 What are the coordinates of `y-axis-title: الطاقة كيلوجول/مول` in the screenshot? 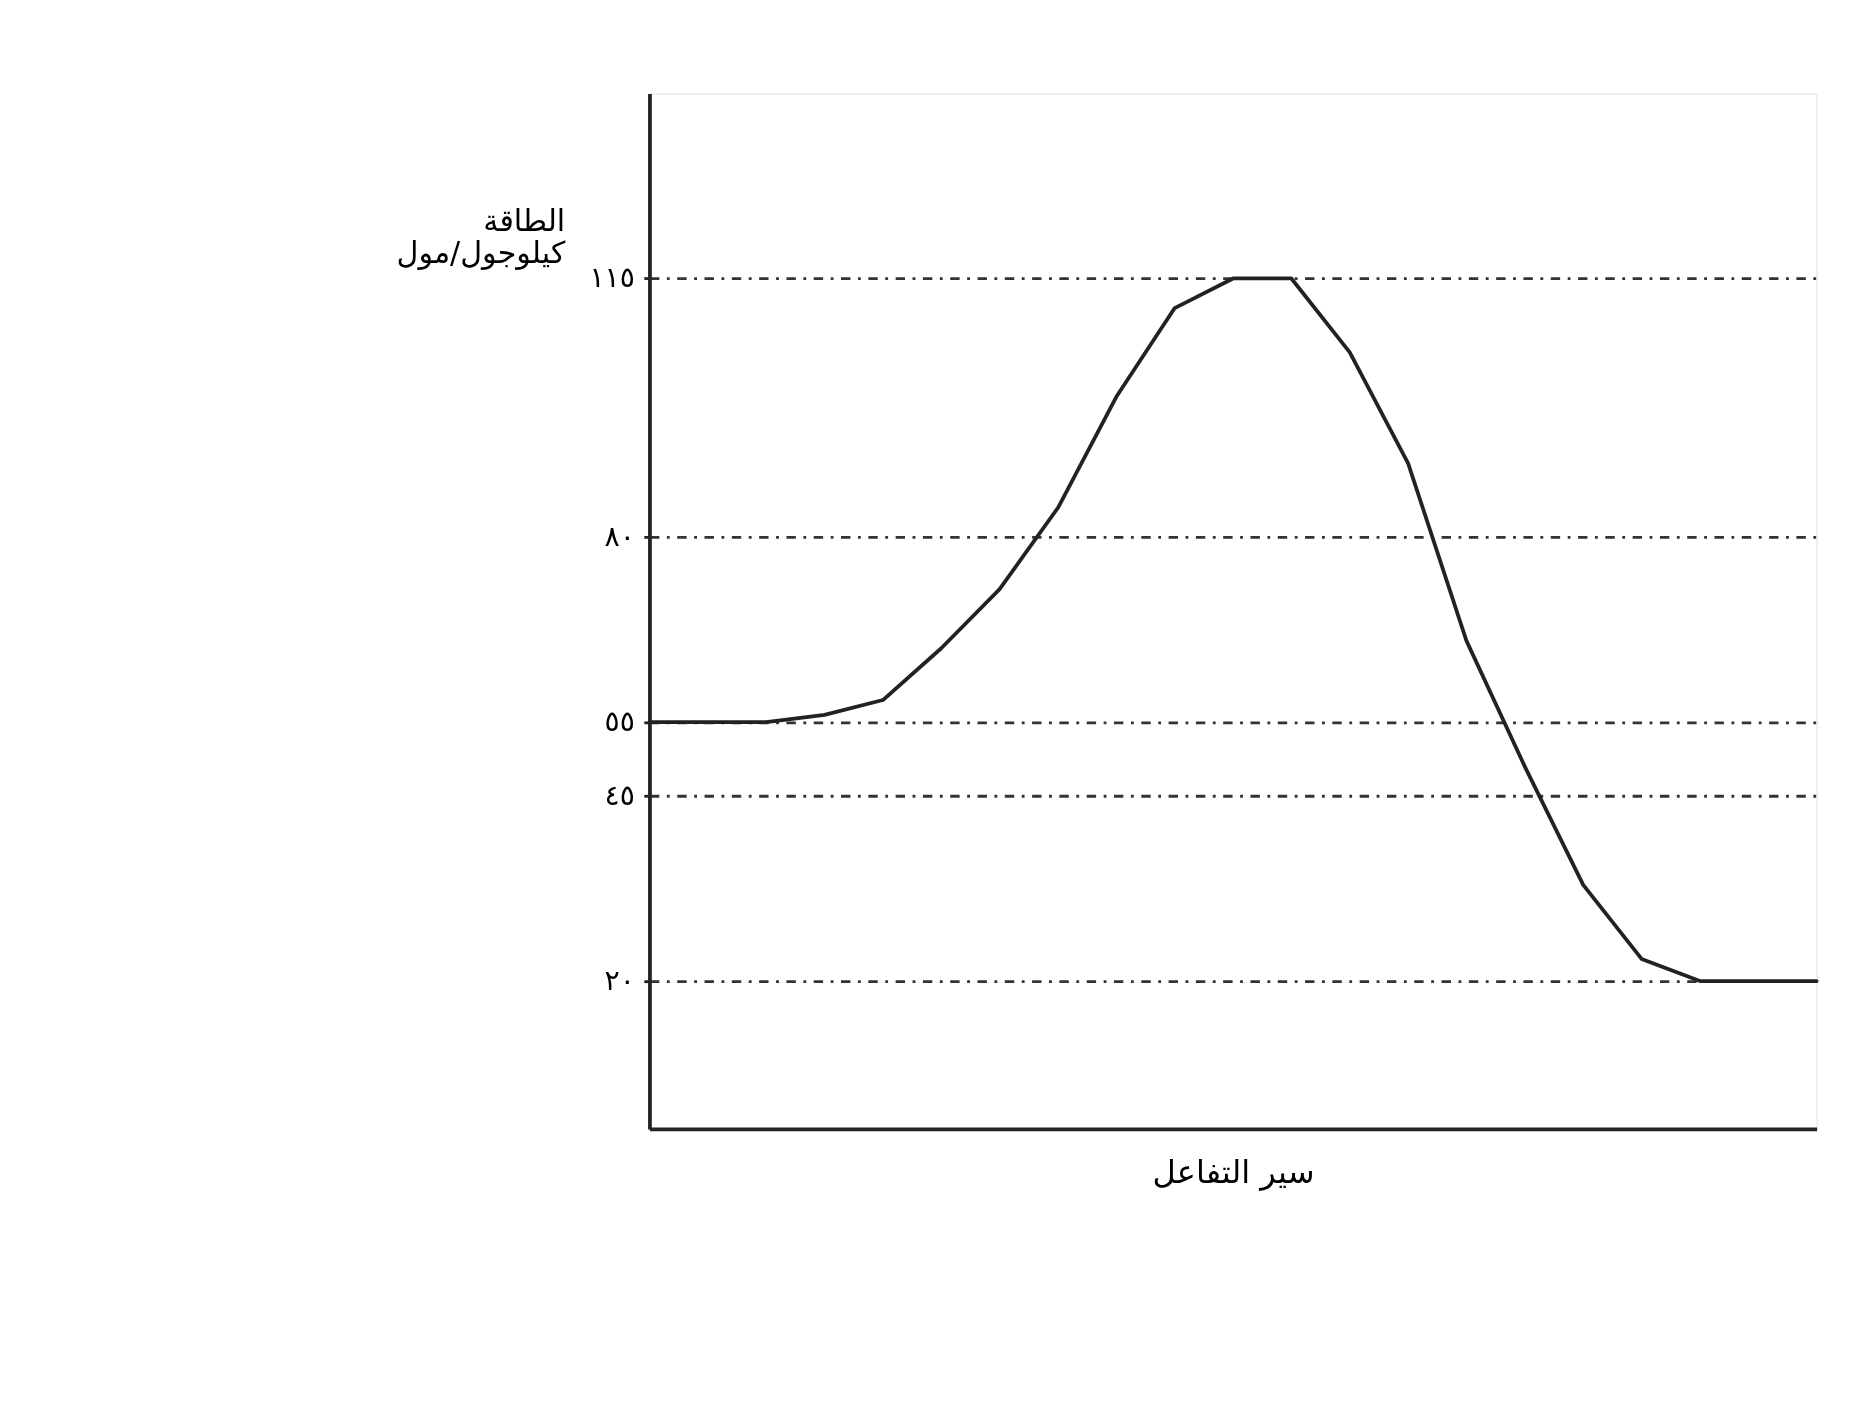 It's located at (481, 236).